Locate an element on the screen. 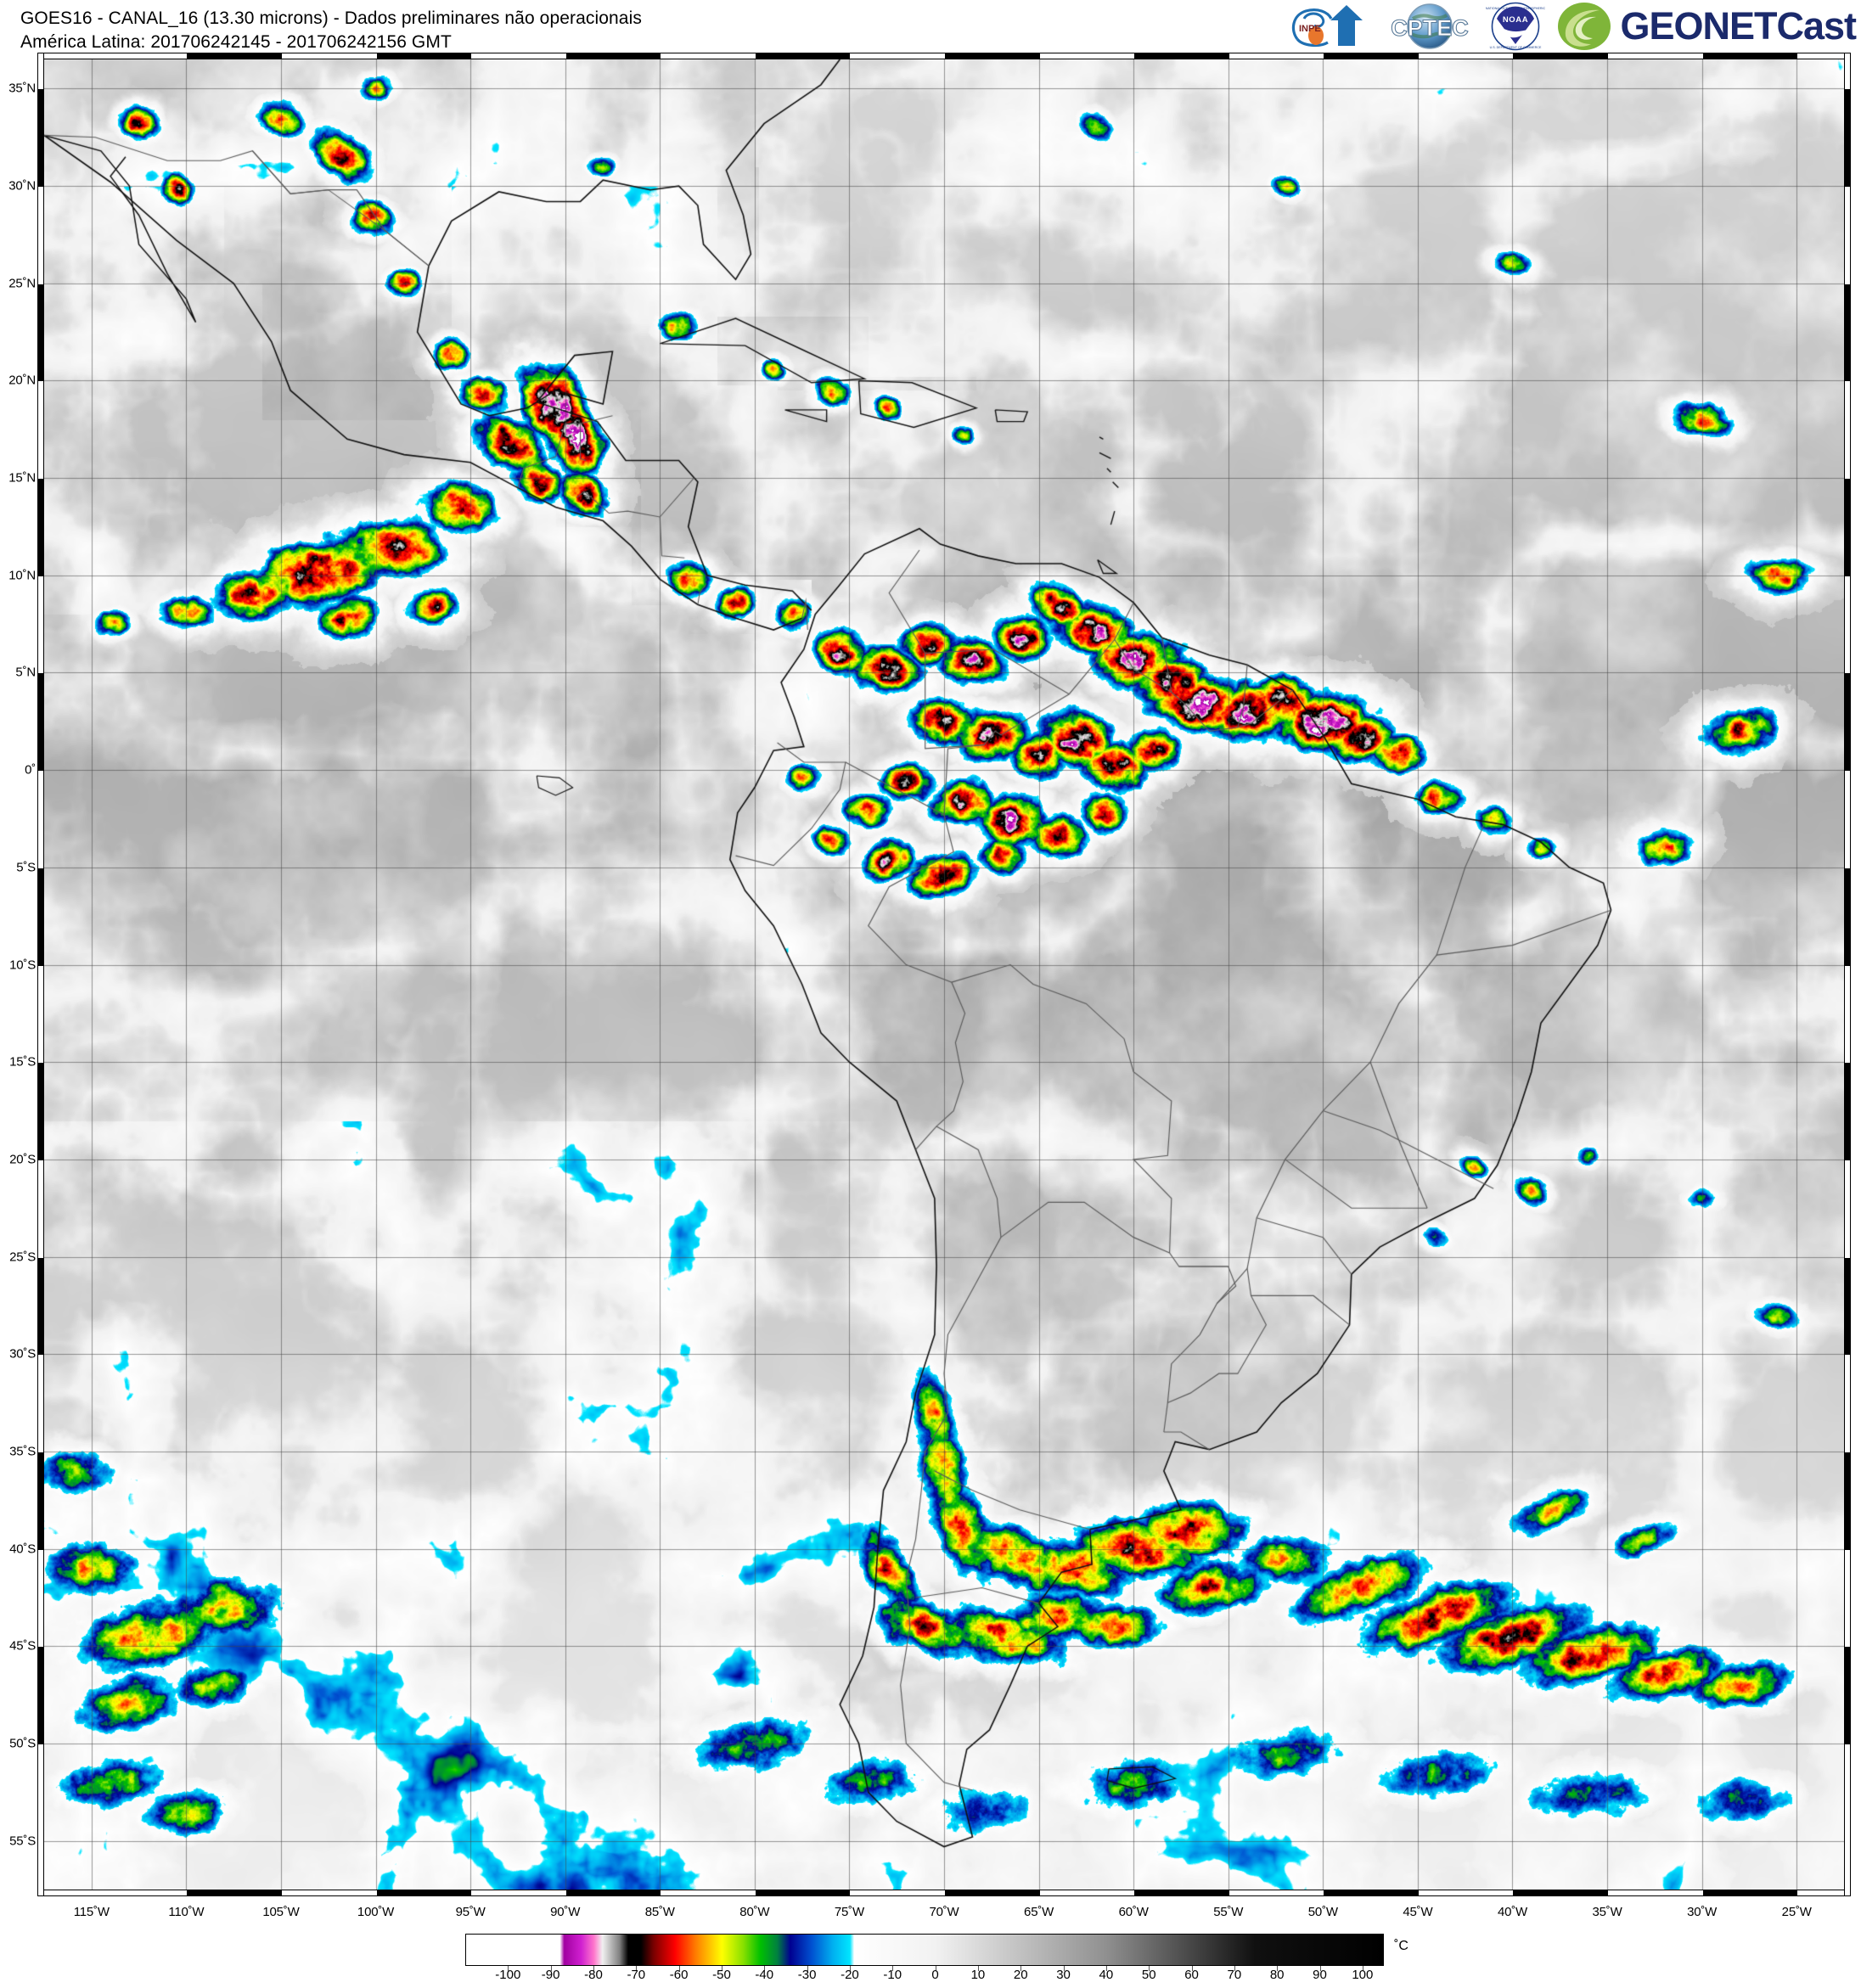 This screenshot has width=1861, height=1988. svg-text:NATIONAL OCEANIC AND ATMOSPHER: NATIONAL OCEANIC AND ATMOSPHERIC is located at coordinates (1515, 8).